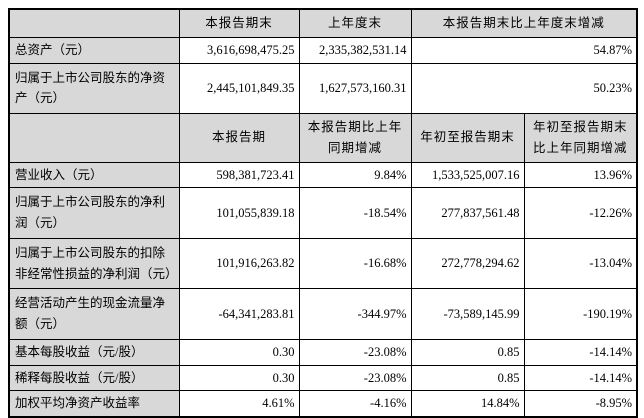 The width and height of the screenshot is (644, 418). Describe the element at coordinates (355, 404) in the screenshot. I see `value-cell: -4.16%` at that location.